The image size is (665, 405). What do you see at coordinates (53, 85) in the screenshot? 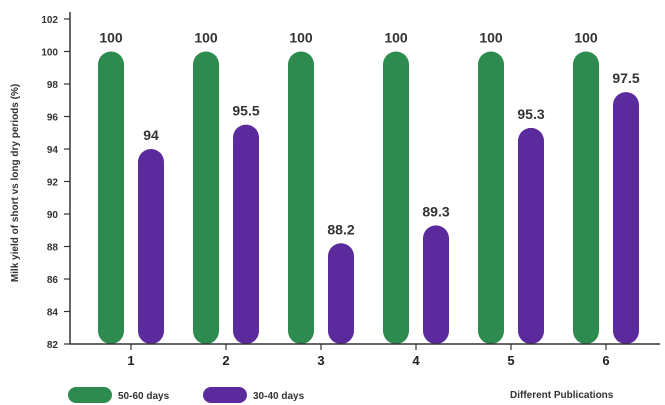
I see `y-tick-label: 98` at bounding box center [53, 85].